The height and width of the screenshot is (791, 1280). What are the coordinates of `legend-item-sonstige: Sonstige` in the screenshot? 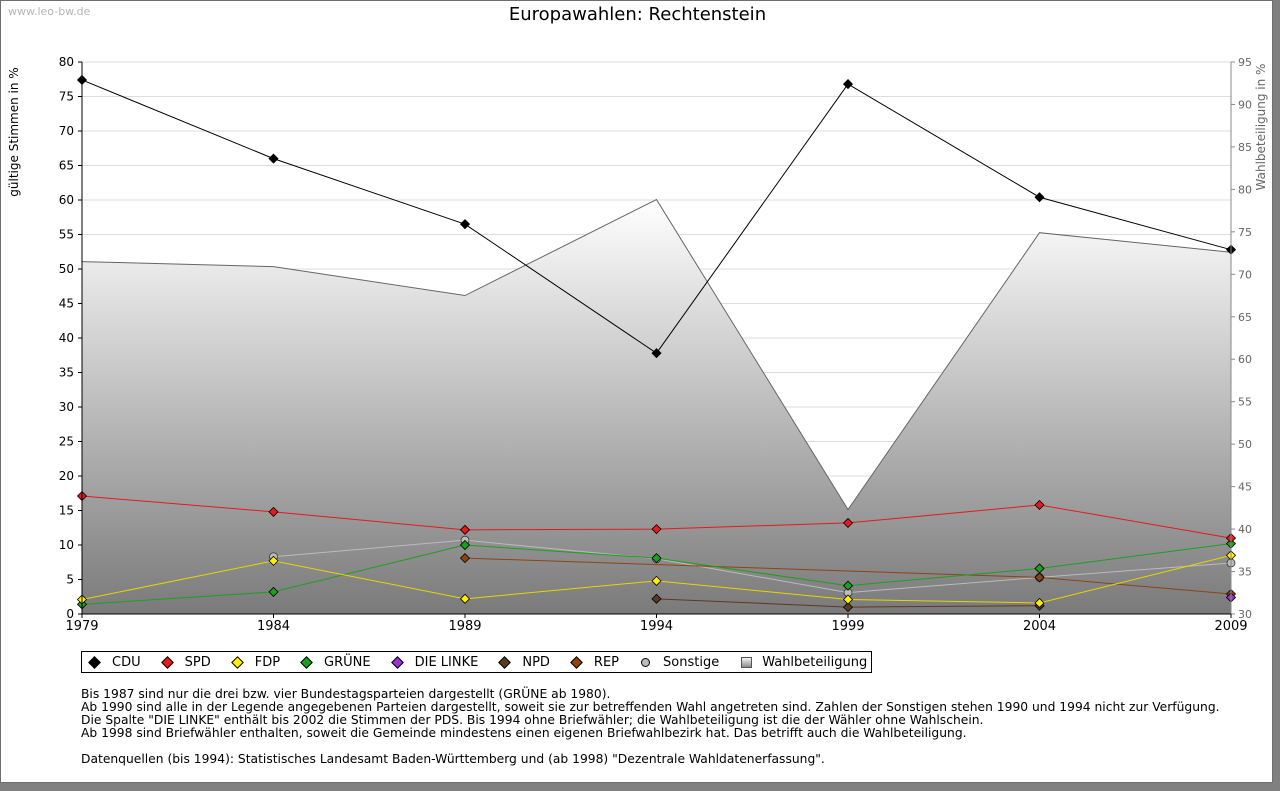 It's located at (680, 662).